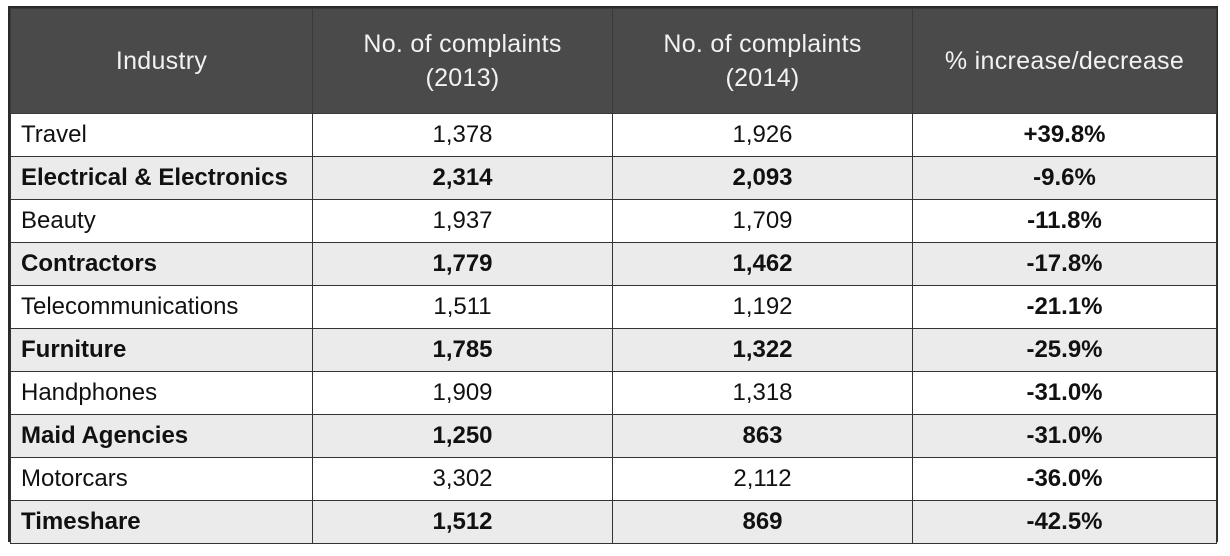 This screenshot has width=1230, height=556. Describe the element at coordinates (762, 44) in the screenshot. I see `header-2014-line1: No. of complaints` at that location.